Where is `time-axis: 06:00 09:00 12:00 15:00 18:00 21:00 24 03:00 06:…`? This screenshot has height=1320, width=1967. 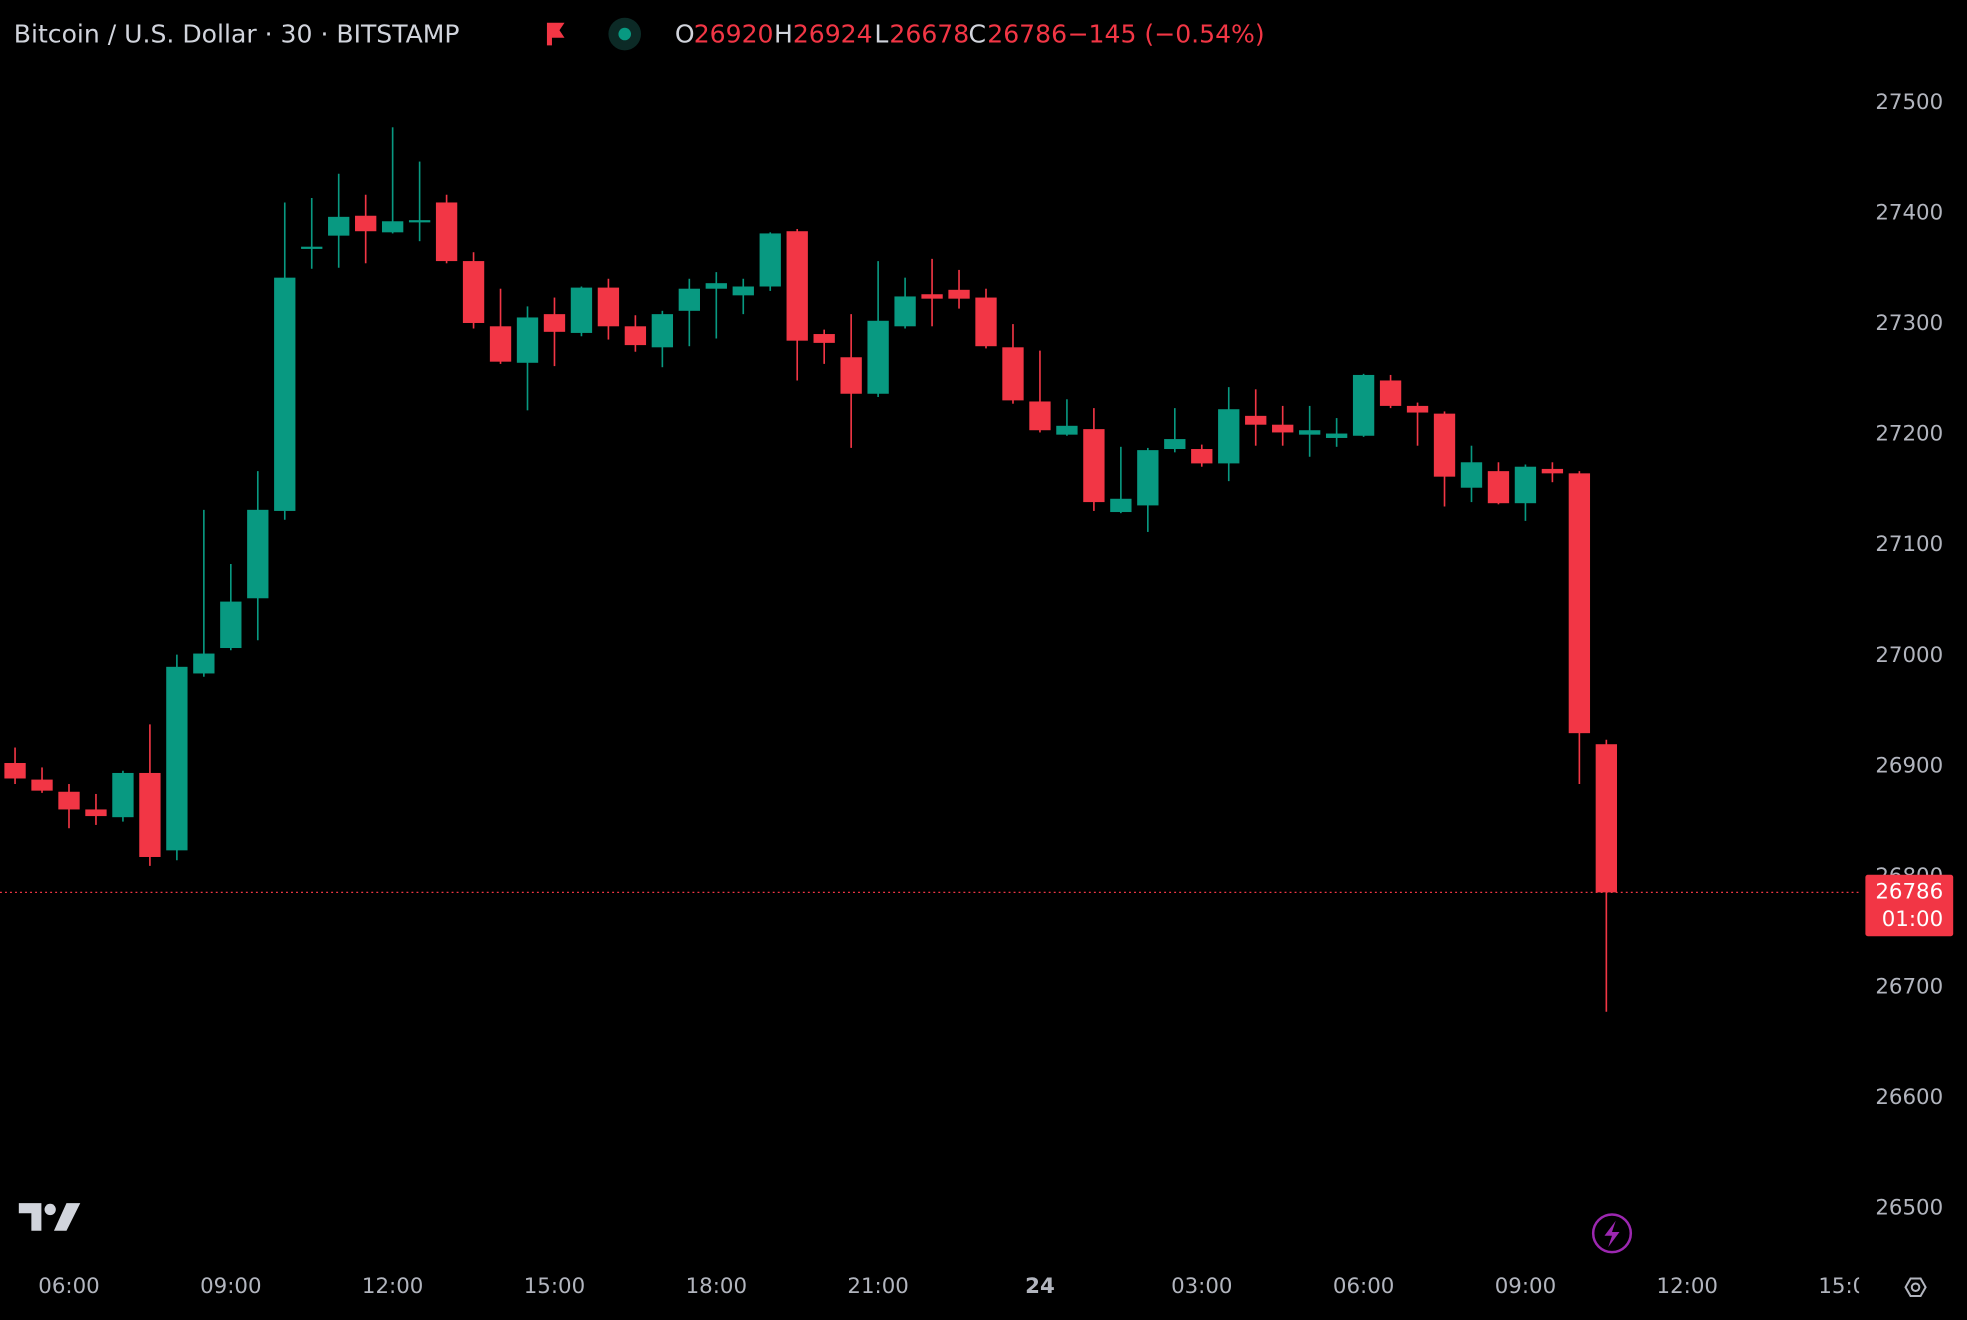 time-axis: 06:00 09:00 12:00 15:00 18:00 21:00 24 03:00 06:… is located at coordinates (958, 1286).